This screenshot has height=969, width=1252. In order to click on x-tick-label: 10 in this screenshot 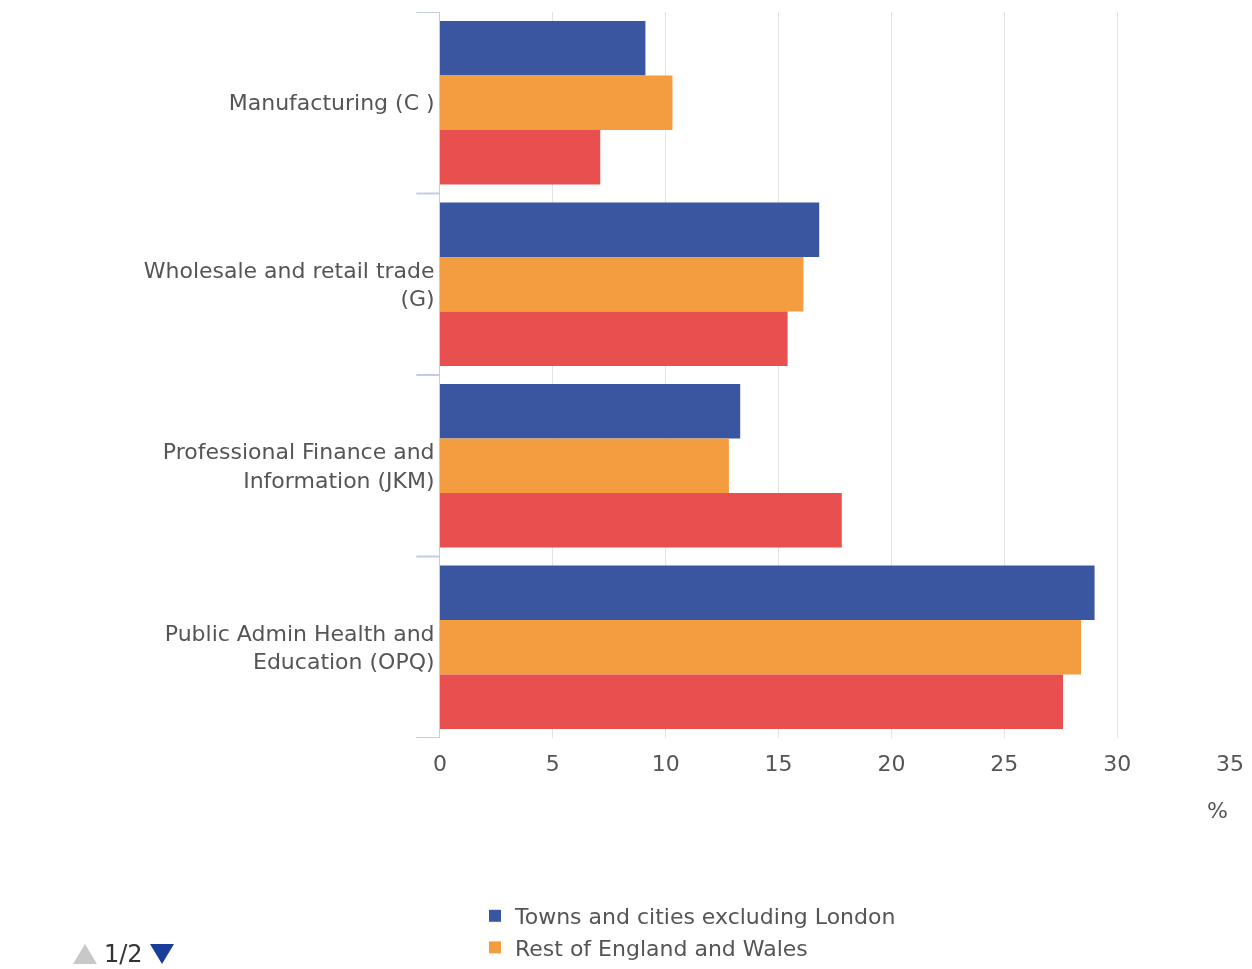, I will do `click(665, 763)`.